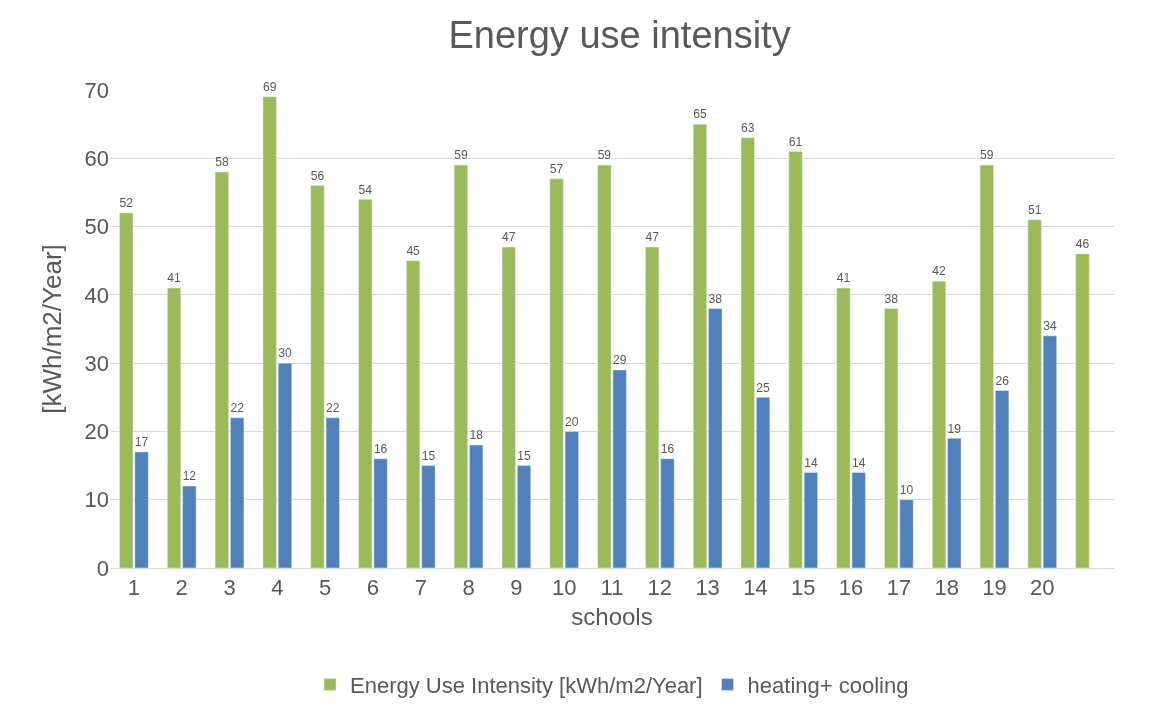  What do you see at coordinates (906, 489) in the screenshot?
I see `data-label: 10` at bounding box center [906, 489].